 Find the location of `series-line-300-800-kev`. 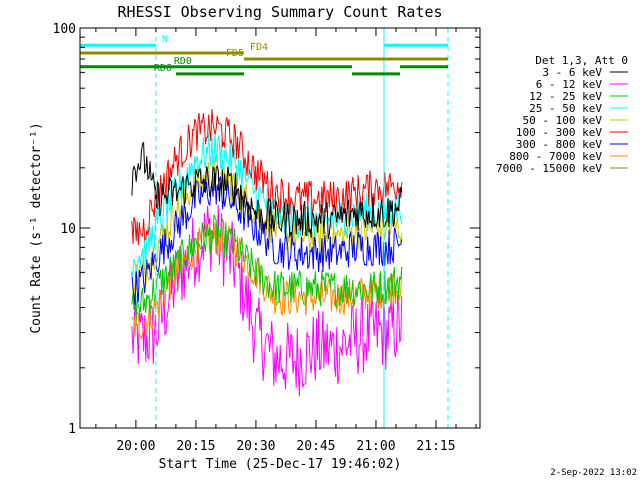

series-line-300-800-kev is located at coordinates (267, 239).